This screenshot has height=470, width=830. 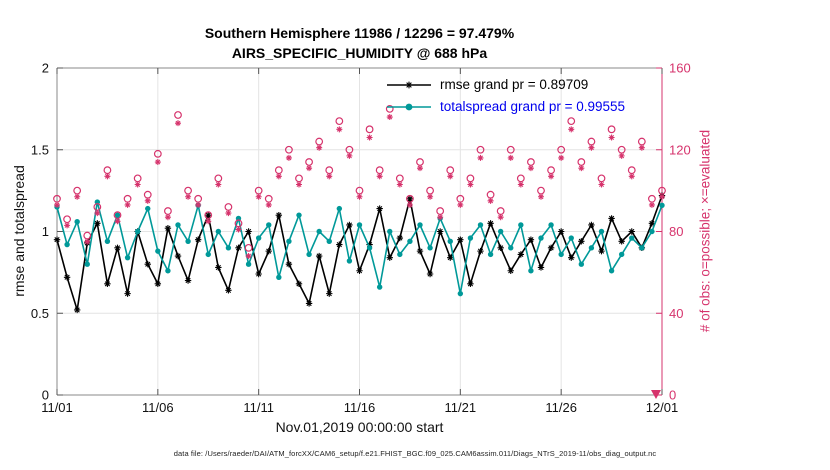 I want to click on svg-text: 11/21, so click(x=461, y=407).